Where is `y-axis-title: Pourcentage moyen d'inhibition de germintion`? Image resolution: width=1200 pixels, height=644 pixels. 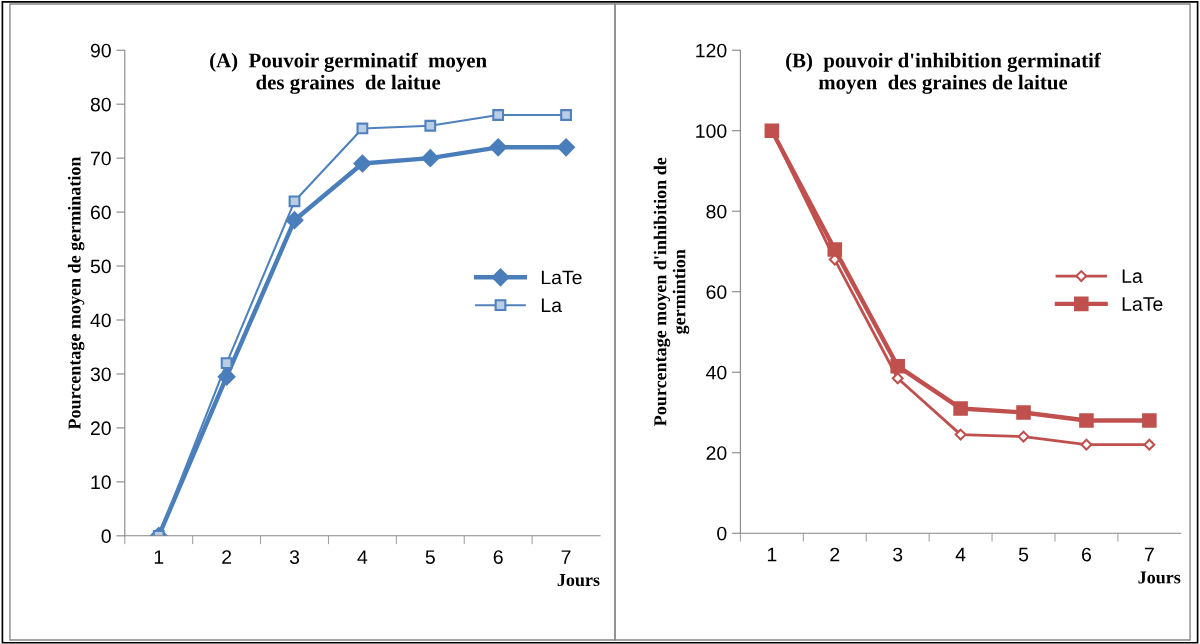 y-axis-title: Pourcentage moyen d'inhibition de germintion is located at coordinates (671, 291).